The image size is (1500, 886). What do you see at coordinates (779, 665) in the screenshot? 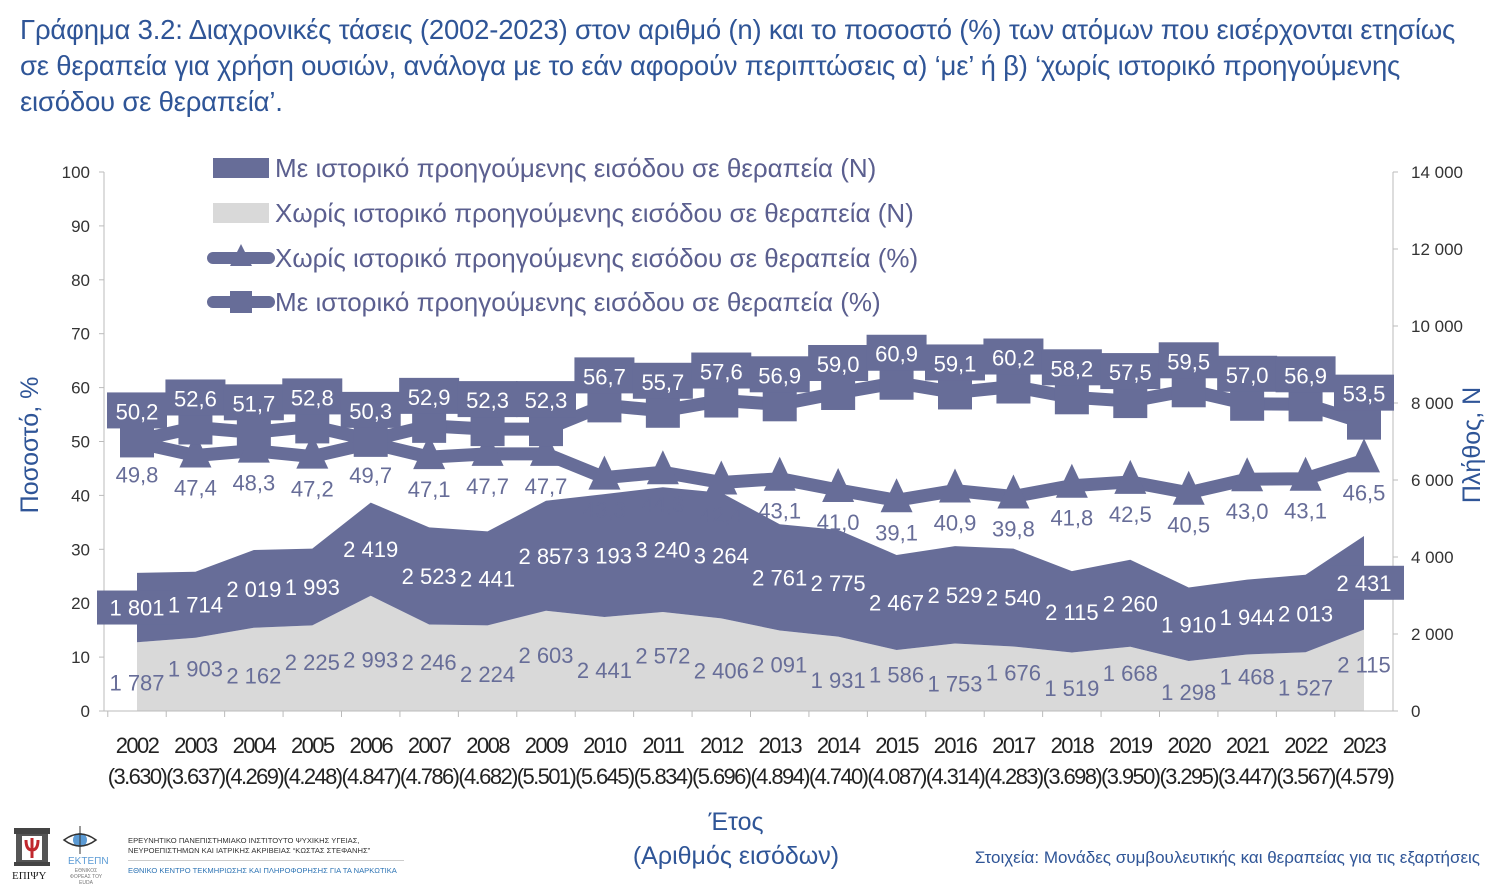
I see `data-label-without-n: 2 091` at bounding box center [779, 665].